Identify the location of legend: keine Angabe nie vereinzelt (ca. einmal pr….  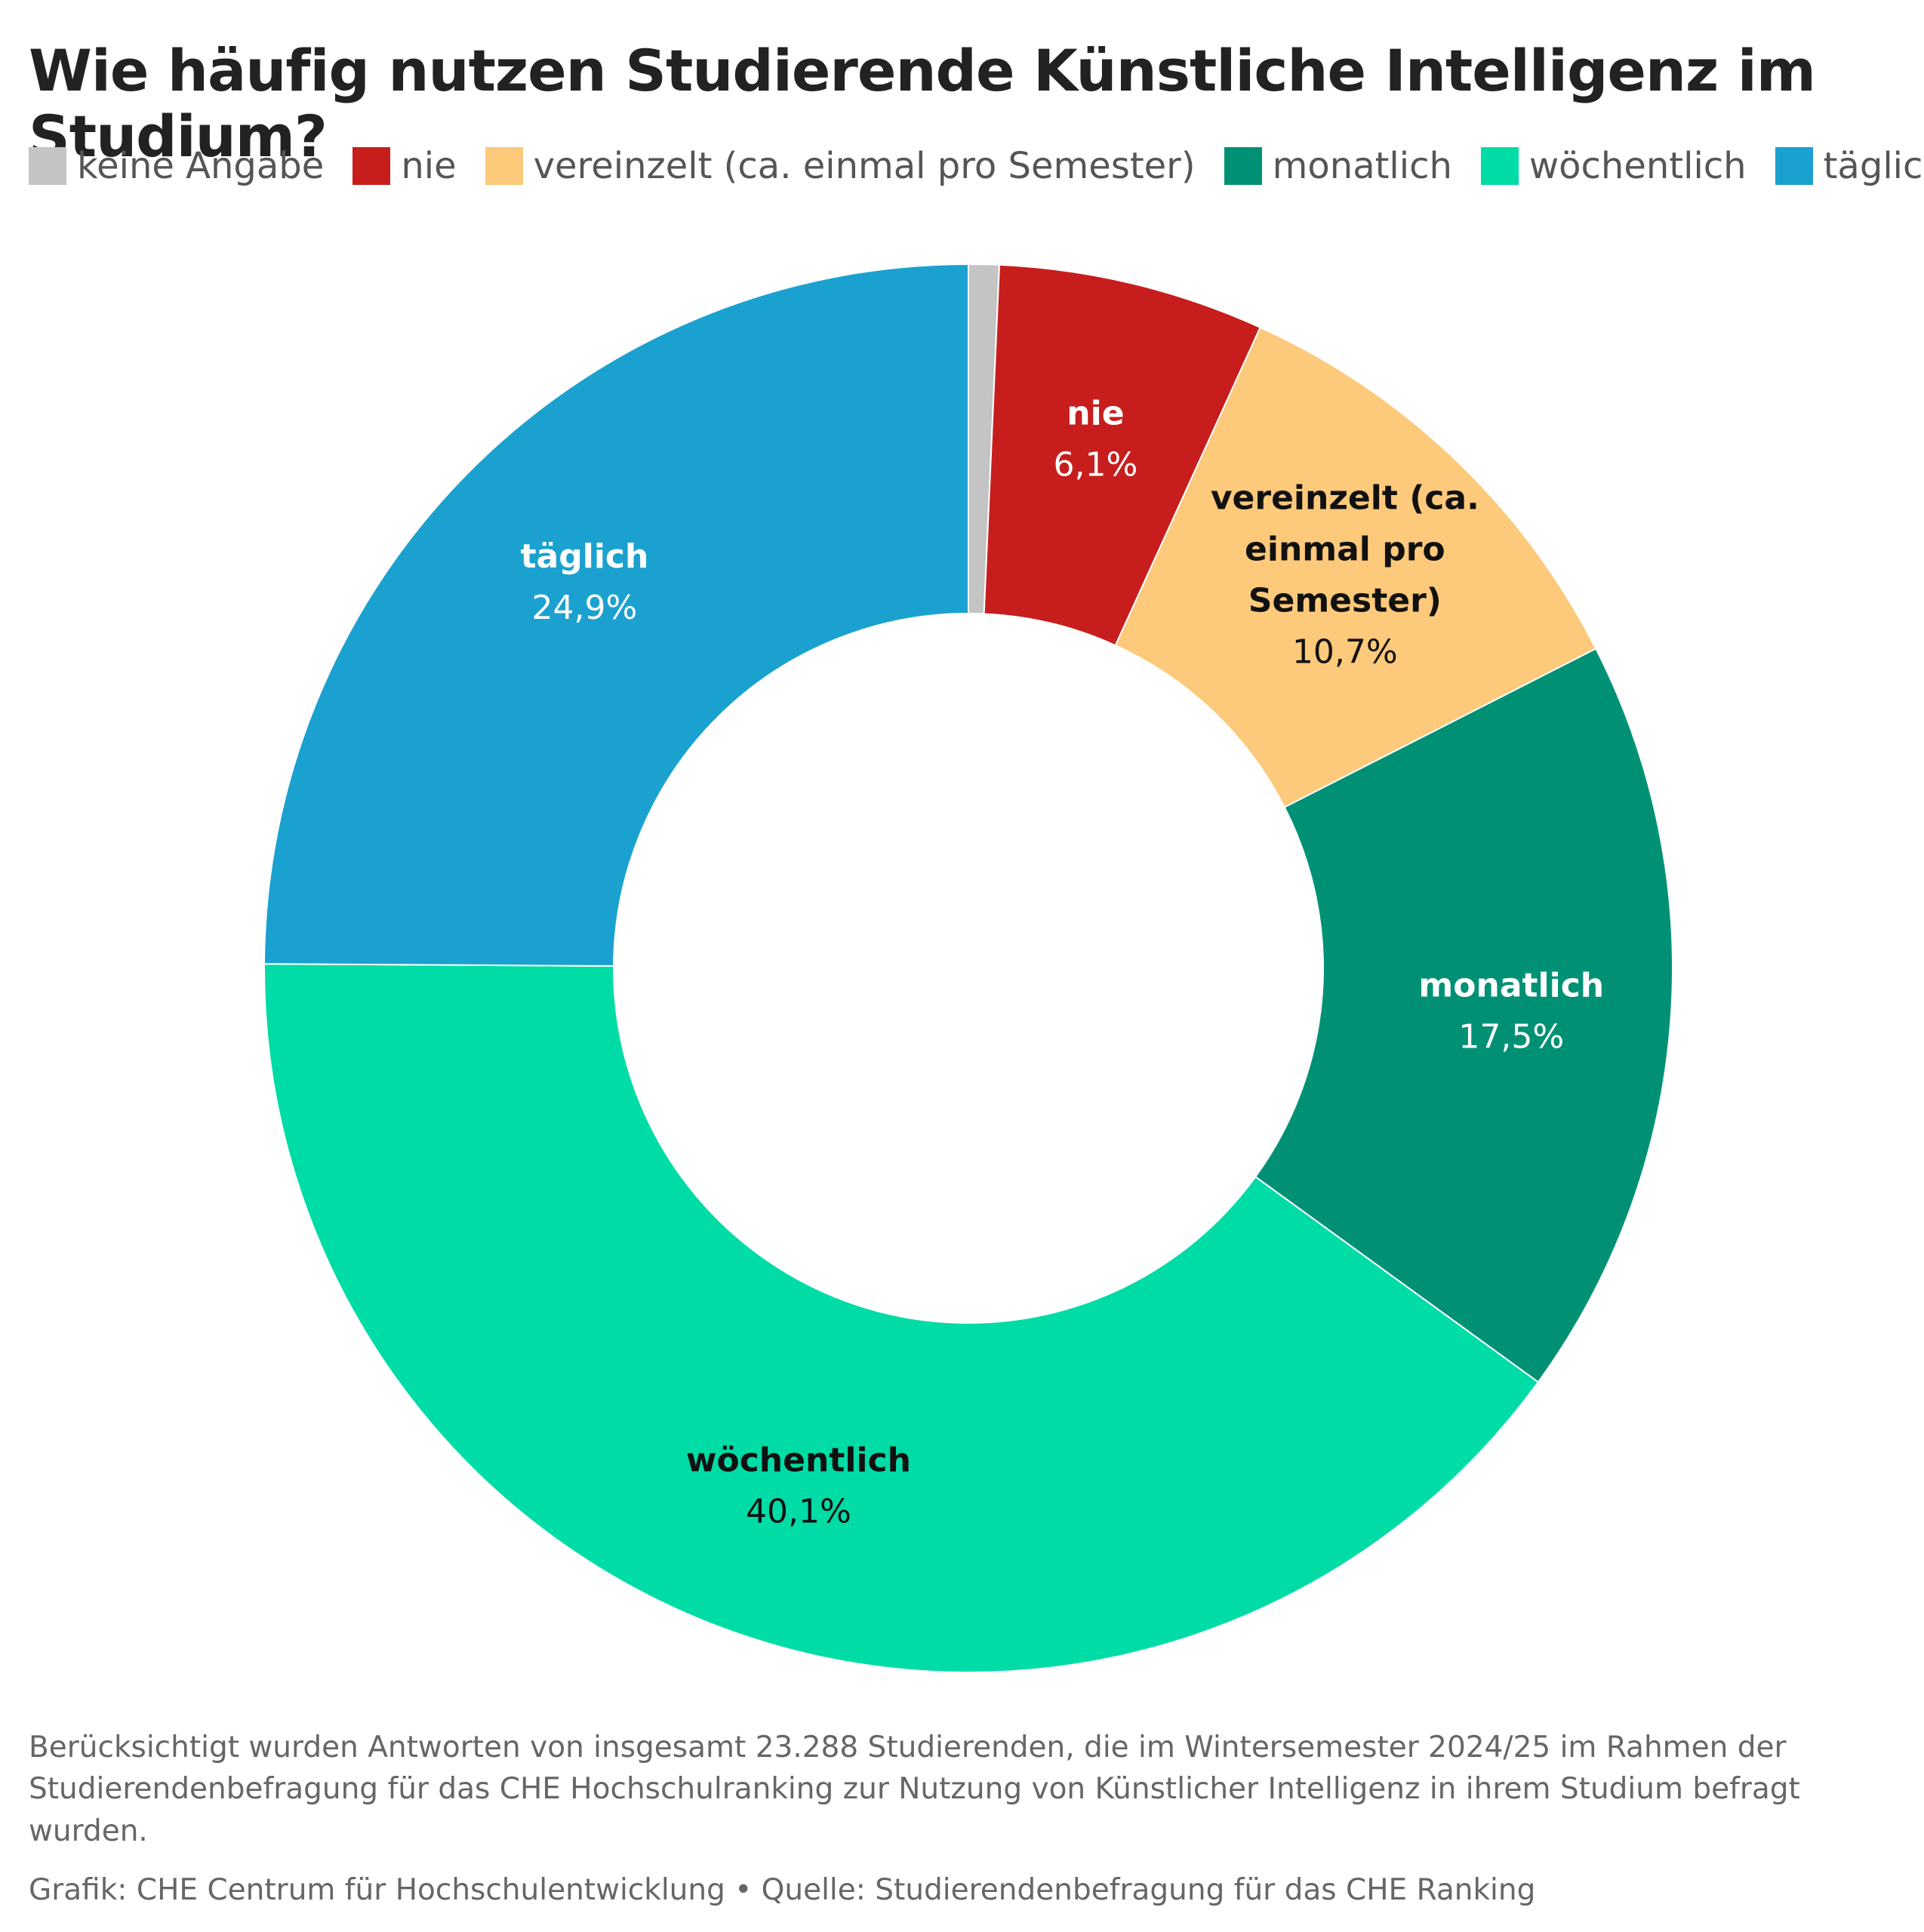
(976, 166).